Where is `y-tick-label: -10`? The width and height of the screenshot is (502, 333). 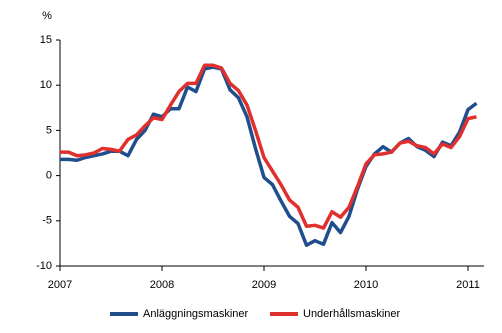
y-tick-label: -10 is located at coordinates (44, 266).